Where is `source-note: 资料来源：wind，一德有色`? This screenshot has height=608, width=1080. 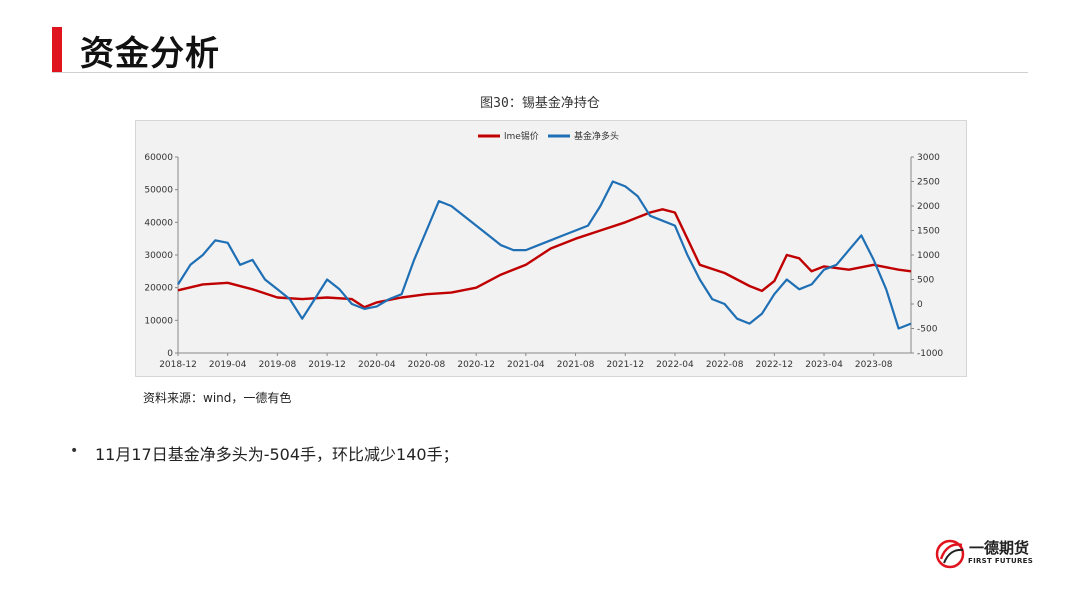
source-note: 资料来源：wind，一德有色 is located at coordinates (217, 398).